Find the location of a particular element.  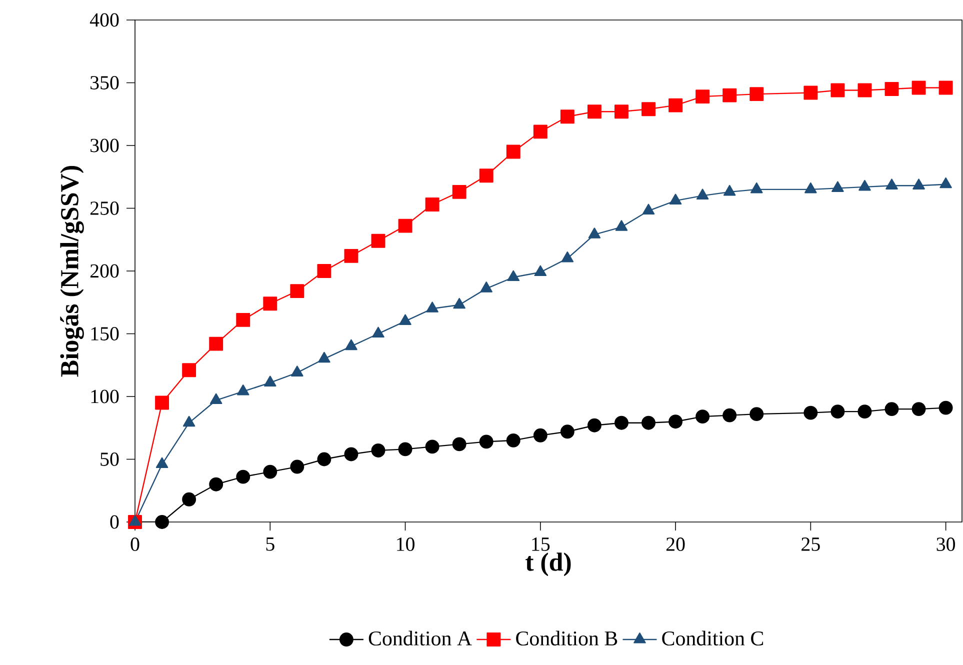

y-axis-title: Biogás (Nml/gSSV) is located at coordinates (72, 271).